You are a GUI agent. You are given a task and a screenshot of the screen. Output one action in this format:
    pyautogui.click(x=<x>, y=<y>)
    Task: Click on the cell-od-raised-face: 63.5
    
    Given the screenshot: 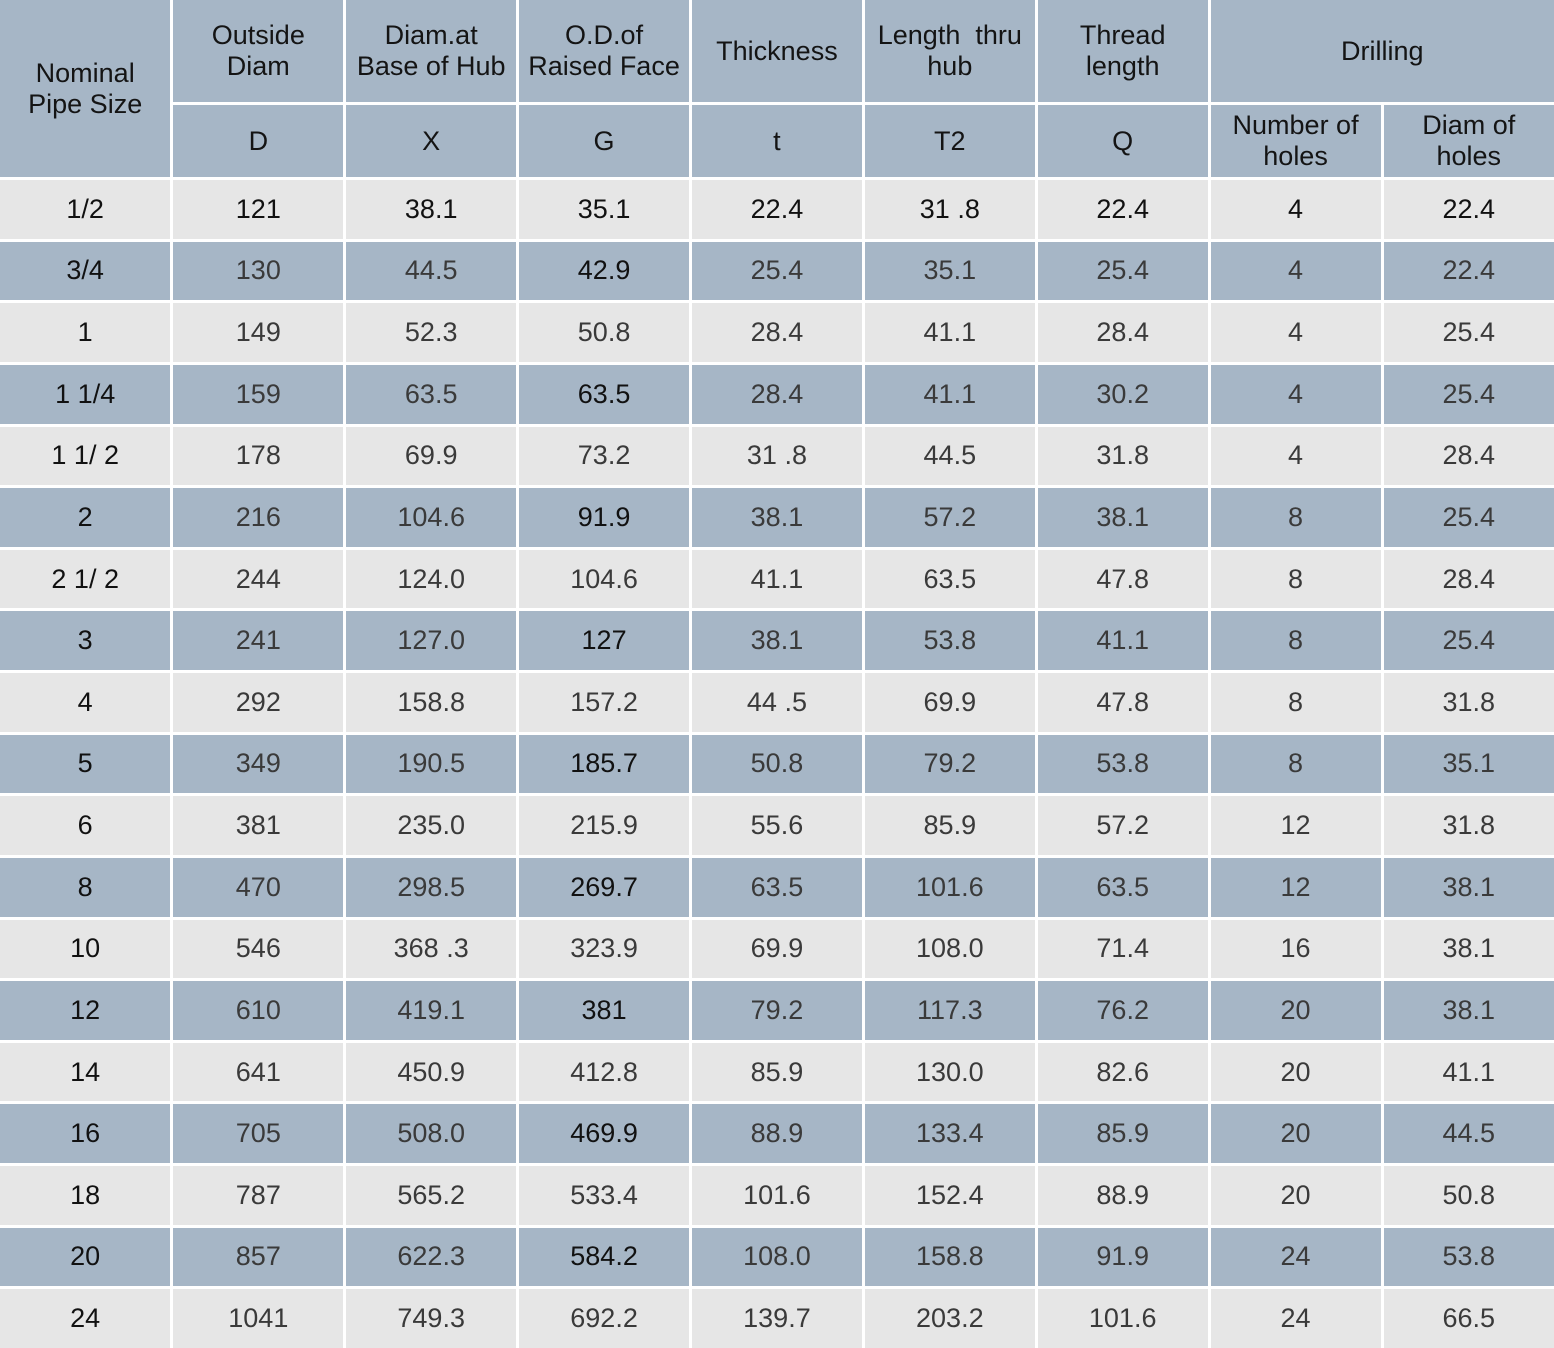 What is the action you would take?
    pyautogui.click(x=604, y=394)
    